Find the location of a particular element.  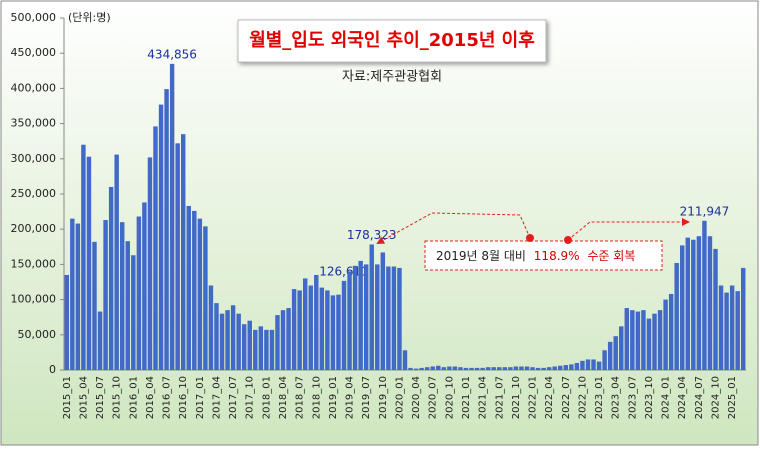

x-tick-label: 2018_04 is located at coordinates (283, 397).